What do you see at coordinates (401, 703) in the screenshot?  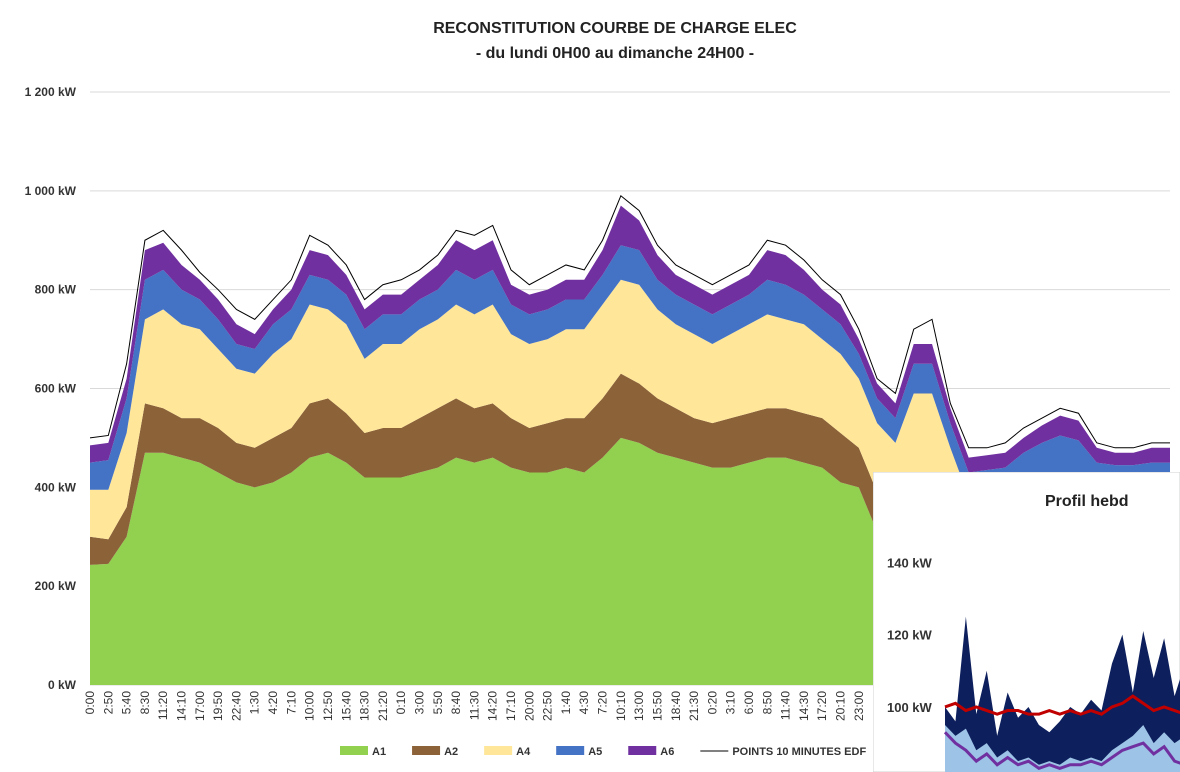 I see `x-tick-label: 0:10` at bounding box center [401, 703].